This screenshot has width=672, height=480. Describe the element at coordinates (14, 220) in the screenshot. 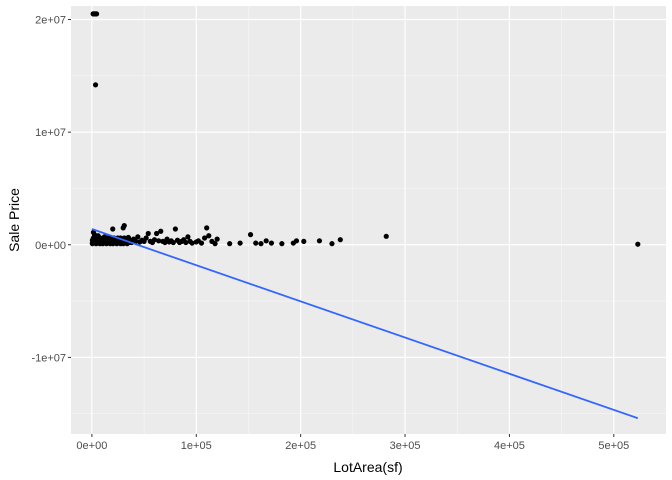

I see `y-axis-title: Sale Price` at that location.